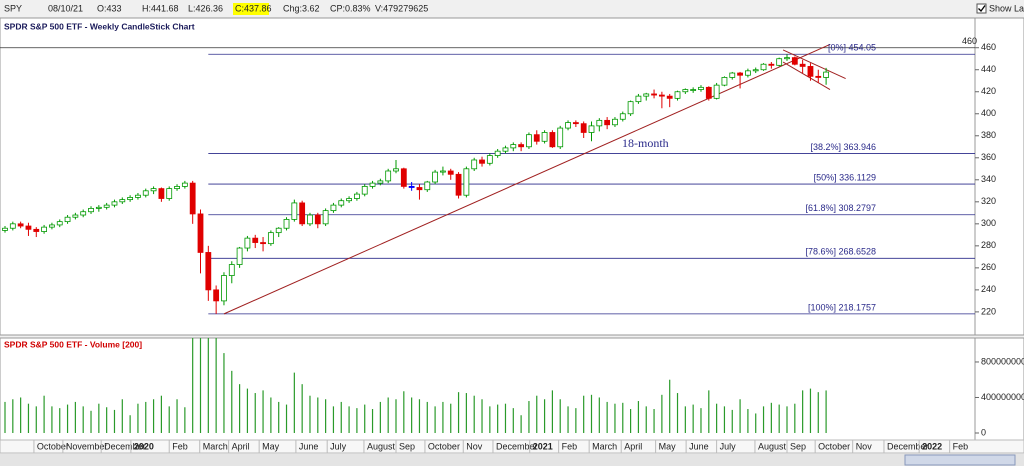 The image size is (1024, 466). Describe the element at coordinates (988, 135) in the screenshot. I see `y-tick-label: 380` at that location.